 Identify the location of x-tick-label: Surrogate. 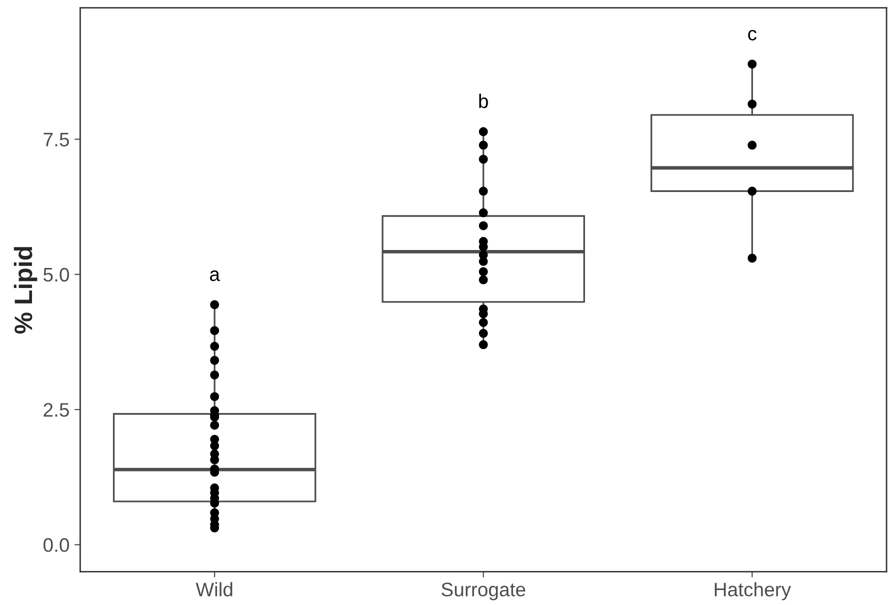
(484, 591).